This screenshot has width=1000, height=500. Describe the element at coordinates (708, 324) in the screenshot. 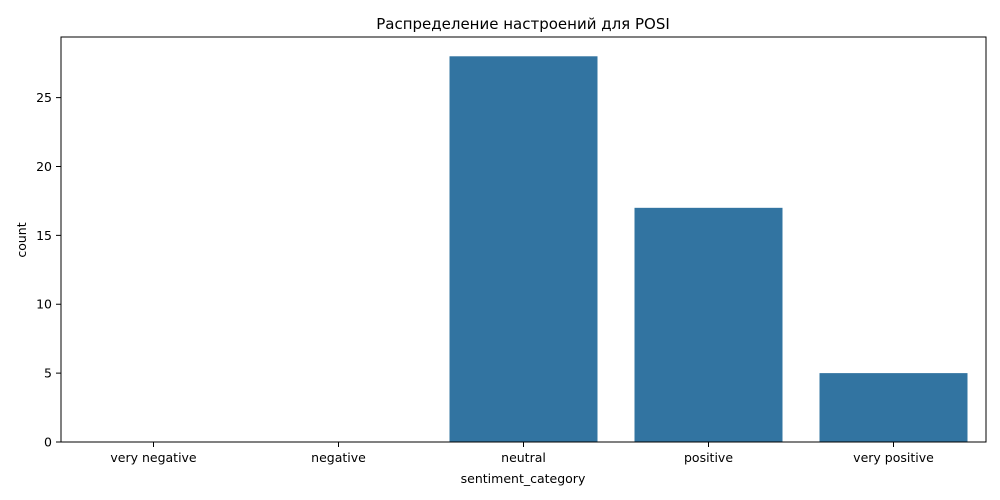

I see `bar-positive` at that location.